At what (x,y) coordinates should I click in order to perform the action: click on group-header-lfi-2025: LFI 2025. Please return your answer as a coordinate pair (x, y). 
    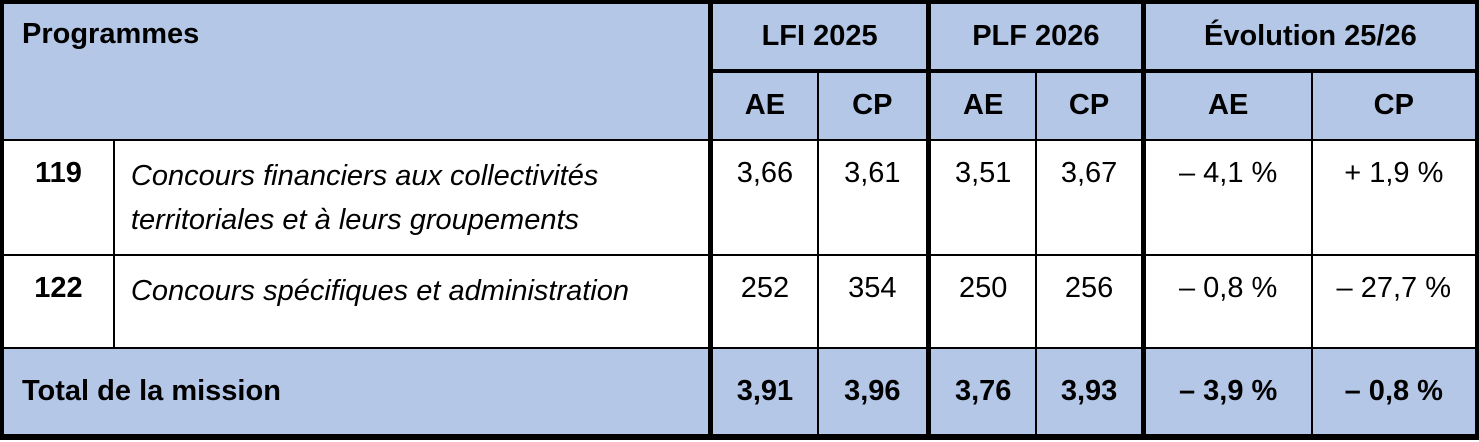
    Looking at the image, I should click on (819, 36).